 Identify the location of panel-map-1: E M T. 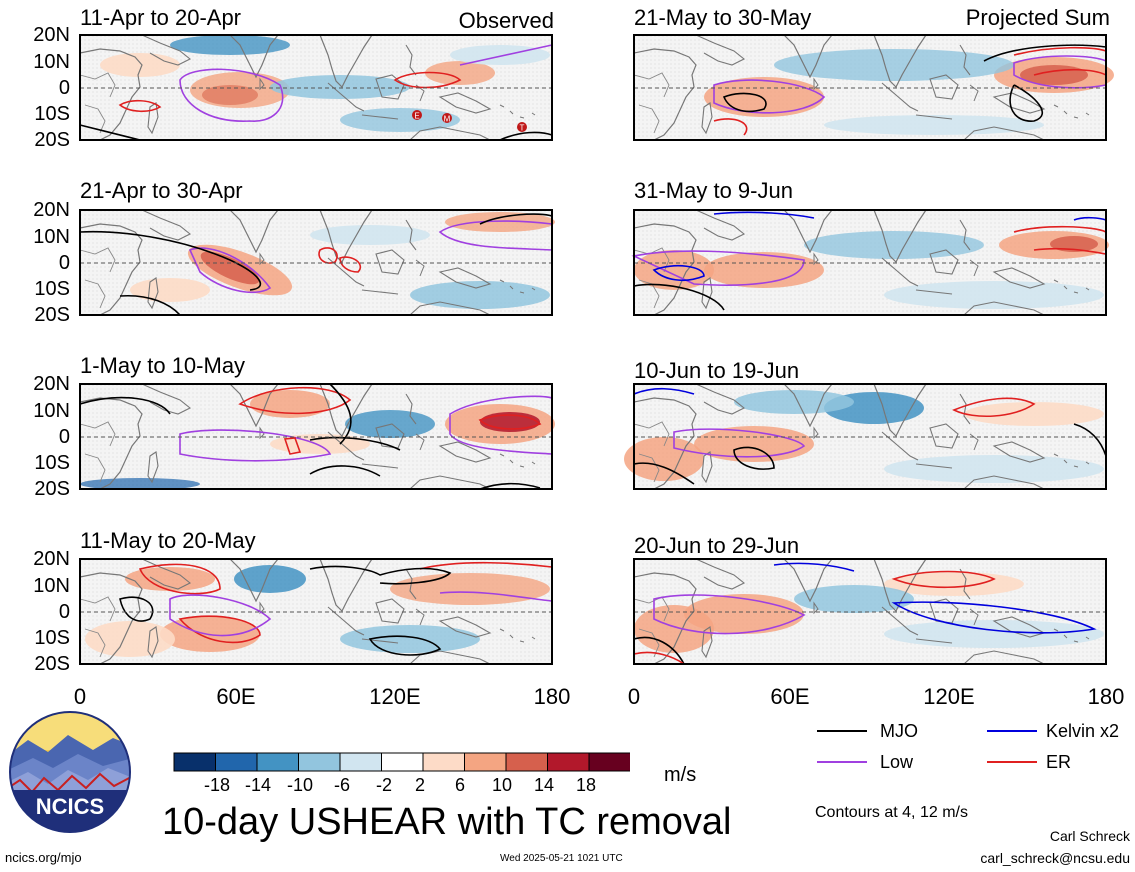
(316, 87).